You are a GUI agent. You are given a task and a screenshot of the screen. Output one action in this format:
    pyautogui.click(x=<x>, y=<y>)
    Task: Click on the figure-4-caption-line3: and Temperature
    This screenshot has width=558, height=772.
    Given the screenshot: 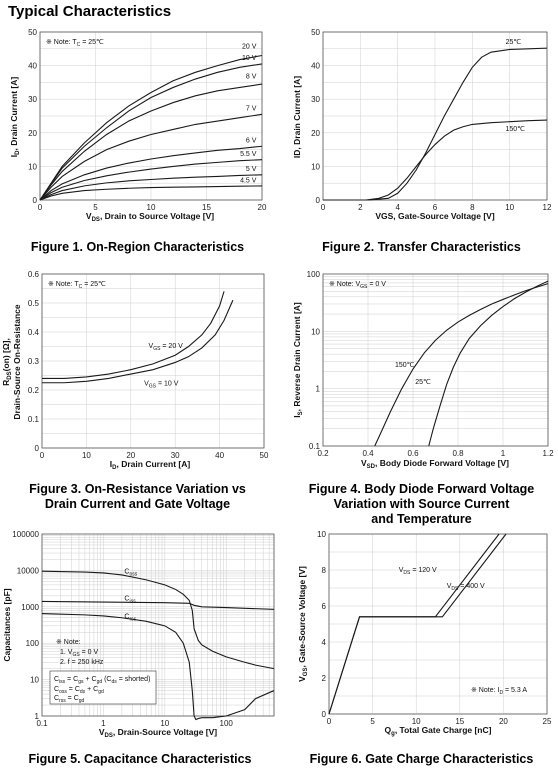 What is the action you would take?
    pyautogui.click(x=421, y=519)
    